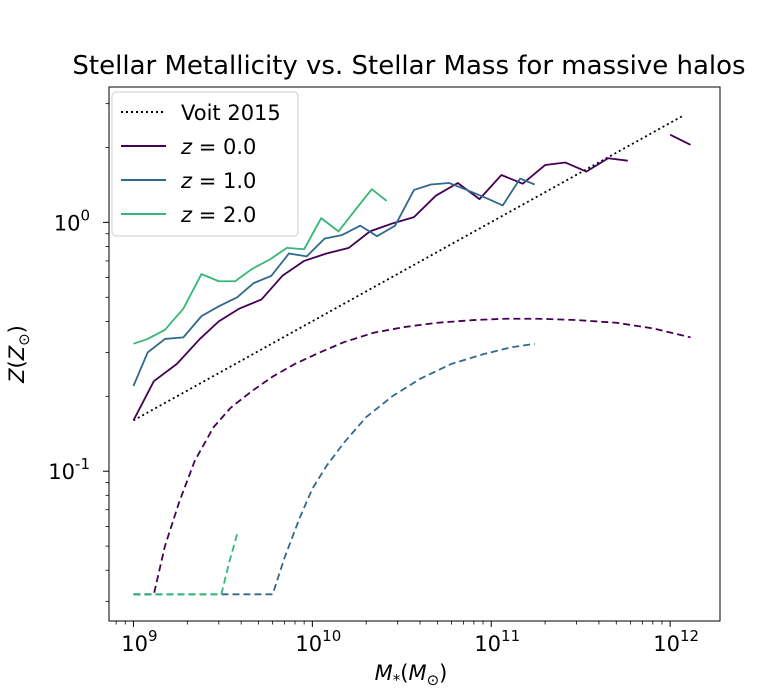  What do you see at coordinates (218, 215) in the screenshot?
I see `legend-label-z-2-0: z = 2.0` at bounding box center [218, 215].